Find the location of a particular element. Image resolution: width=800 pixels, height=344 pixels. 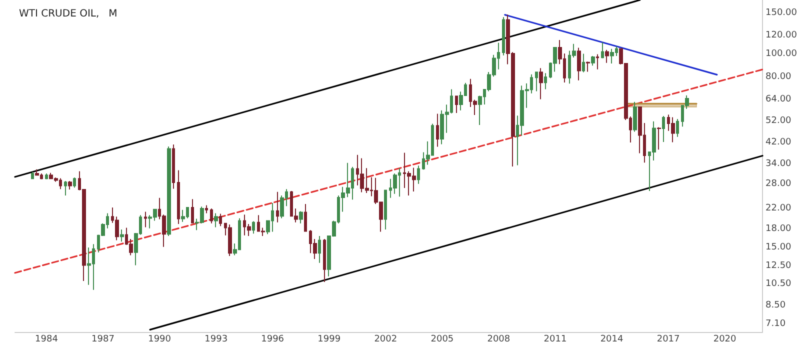

y-tick-label: 8.50 is located at coordinates (776, 305).